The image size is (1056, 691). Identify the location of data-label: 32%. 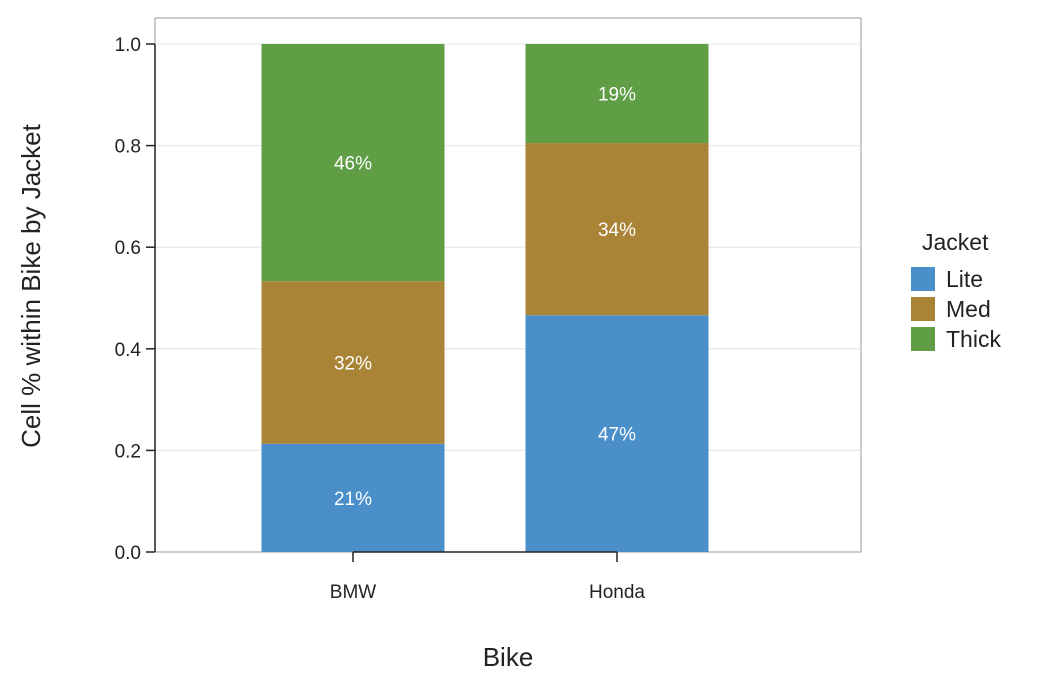
(353, 364).